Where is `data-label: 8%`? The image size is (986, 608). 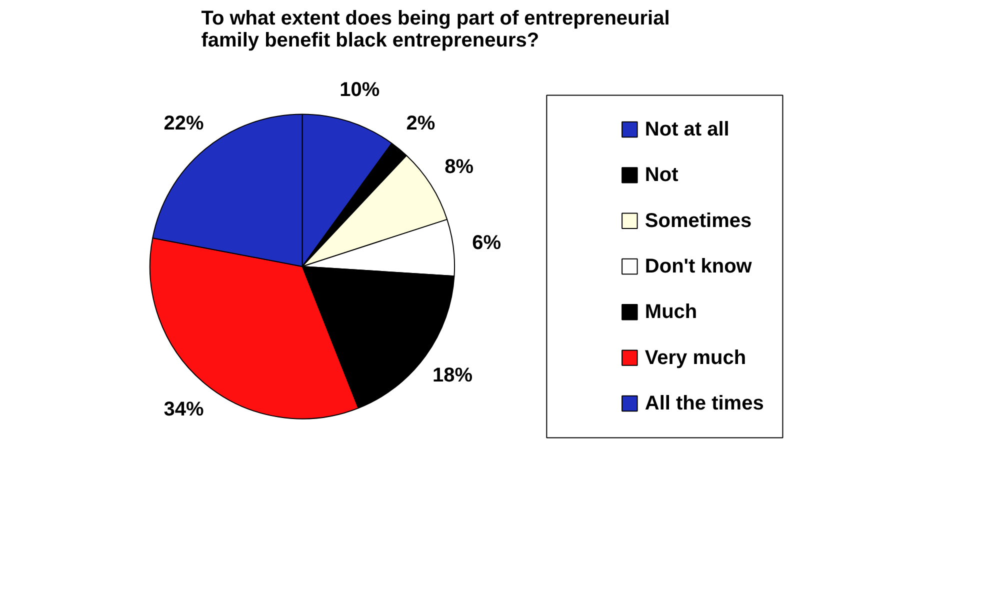
data-label: 8% is located at coordinates (459, 167).